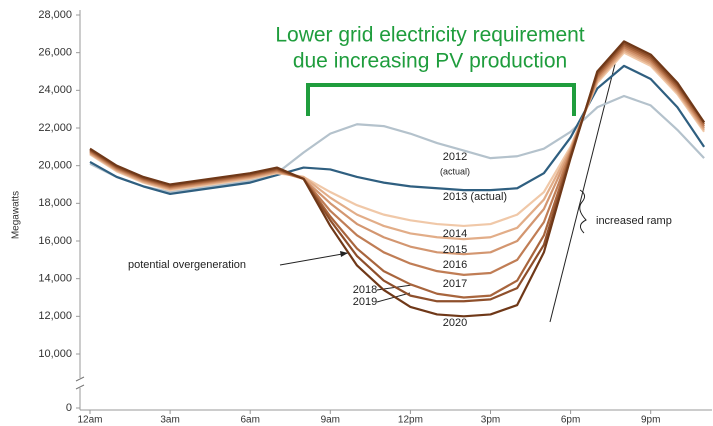 The width and height of the screenshot is (713, 426). I want to click on series-label: 2018, so click(365, 290).